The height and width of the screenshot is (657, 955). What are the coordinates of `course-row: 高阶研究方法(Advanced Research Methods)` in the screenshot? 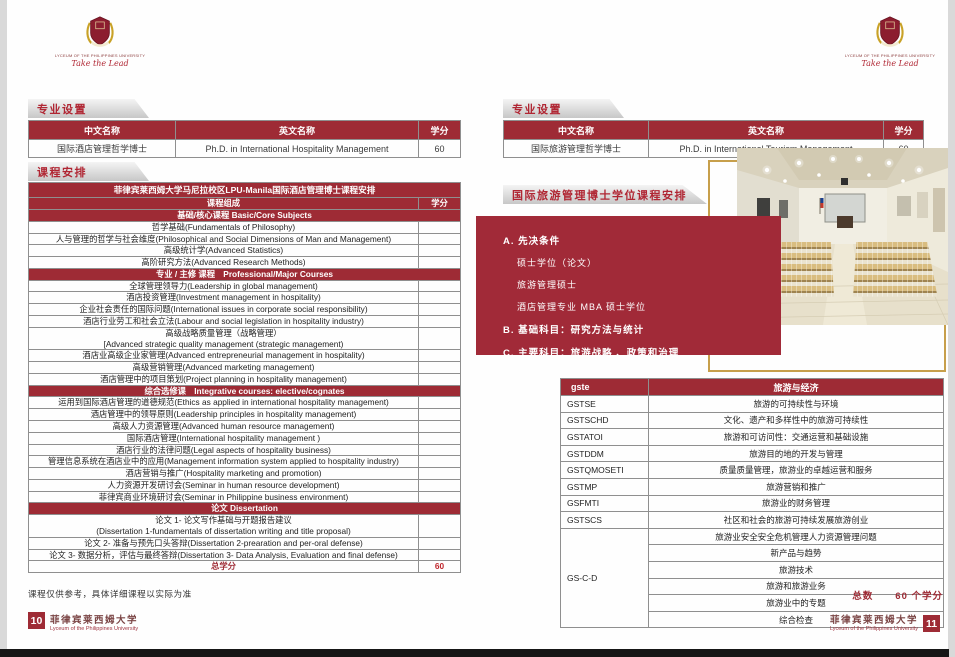 It's located at (245, 262).